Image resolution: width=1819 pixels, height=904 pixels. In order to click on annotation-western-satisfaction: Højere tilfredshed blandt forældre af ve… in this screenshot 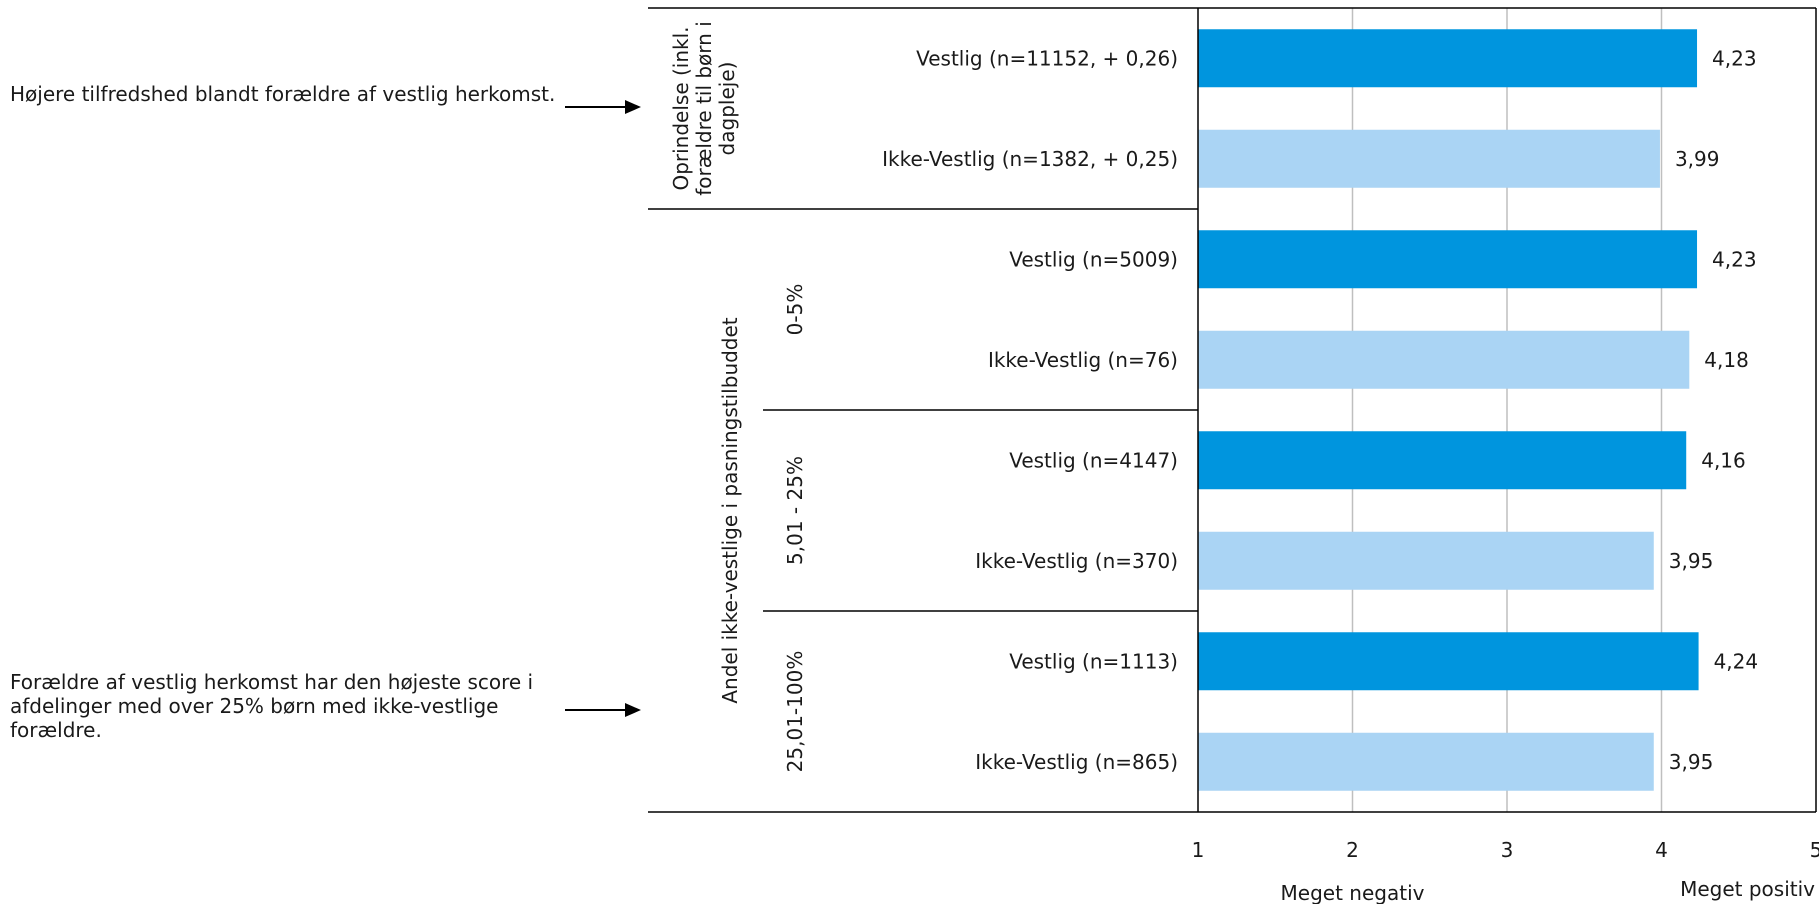, I will do `click(283, 94)`.